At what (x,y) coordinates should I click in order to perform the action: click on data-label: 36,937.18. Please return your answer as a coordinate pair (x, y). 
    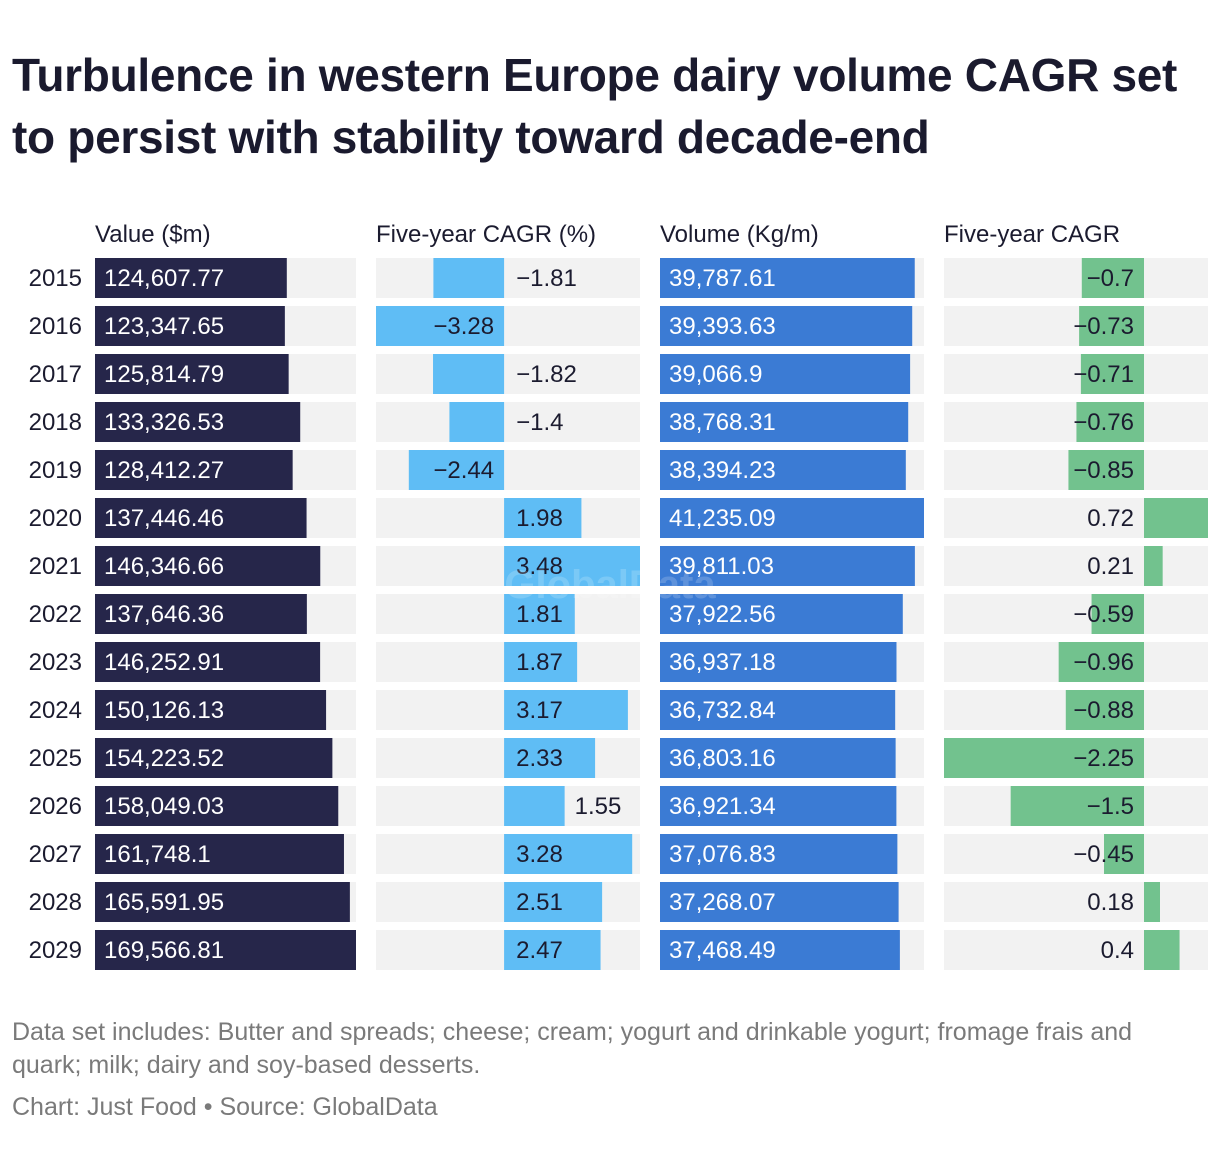
    Looking at the image, I should click on (722, 662).